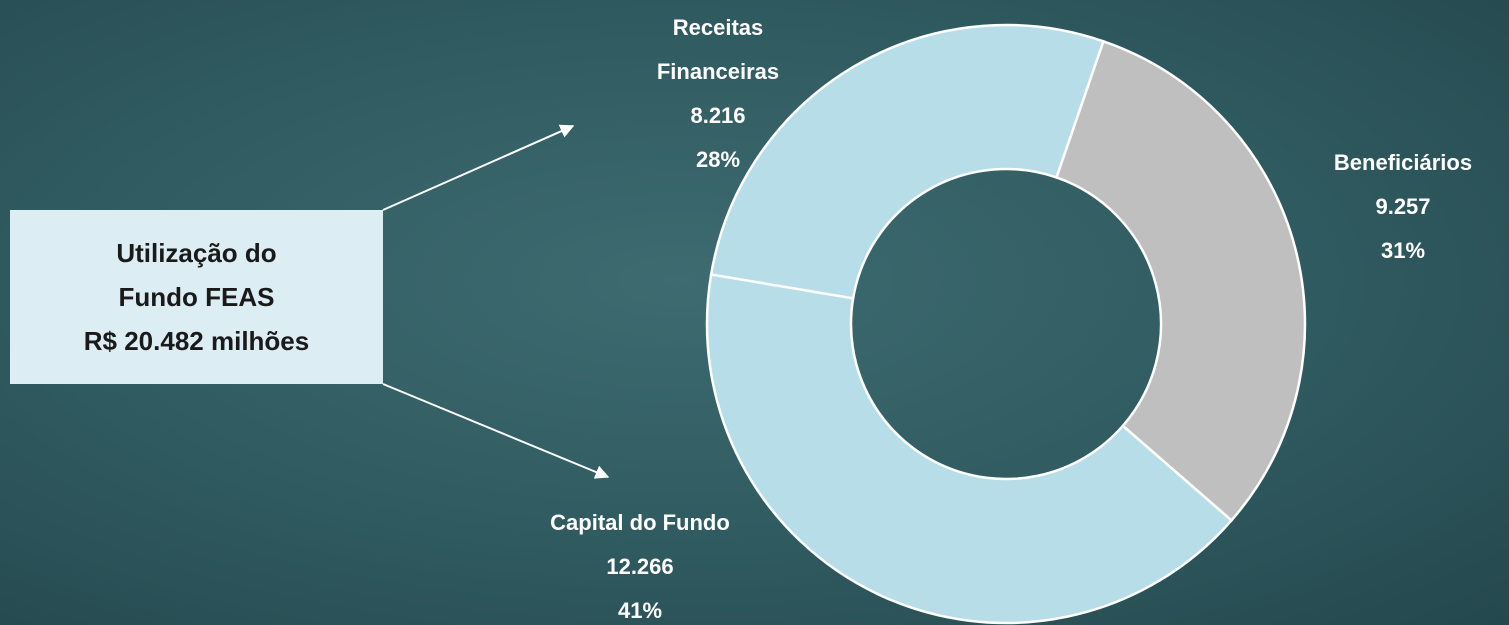 The image size is (1509, 625). What do you see at coordinates (718, 94) in the screenshot?
I see `data-label: Receitas Financeiras 8.216 28%` at bounding box center [718, 94].